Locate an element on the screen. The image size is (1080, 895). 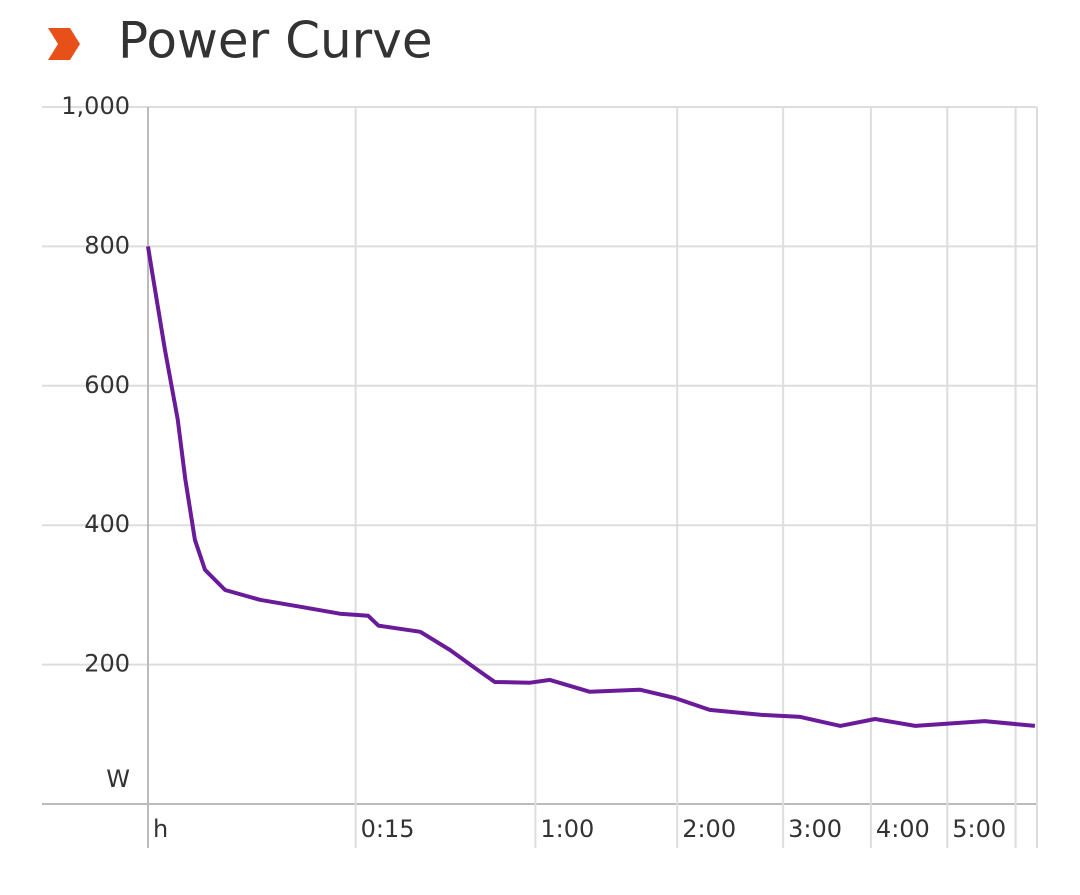
x-tick-label: h is located at coordinates (160, 829).